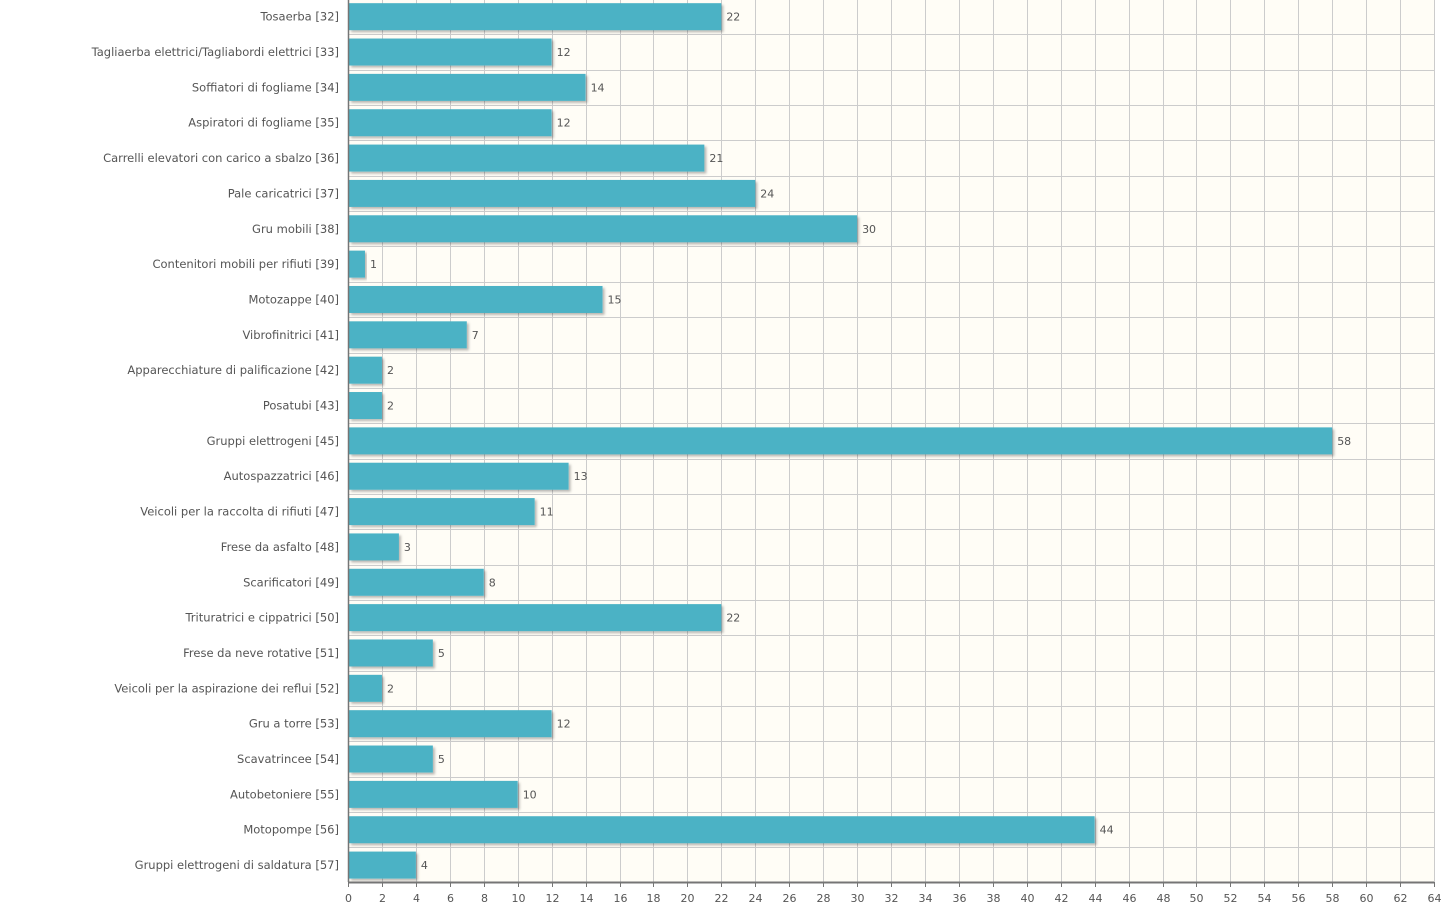 This screenshot has width=1445, height=918. What do you see at coordinates (239, 512) in the screenshot?
I see `category-label: Veicoli per la raccolta di rifiuti [47]` at bounding box center [239, 512].